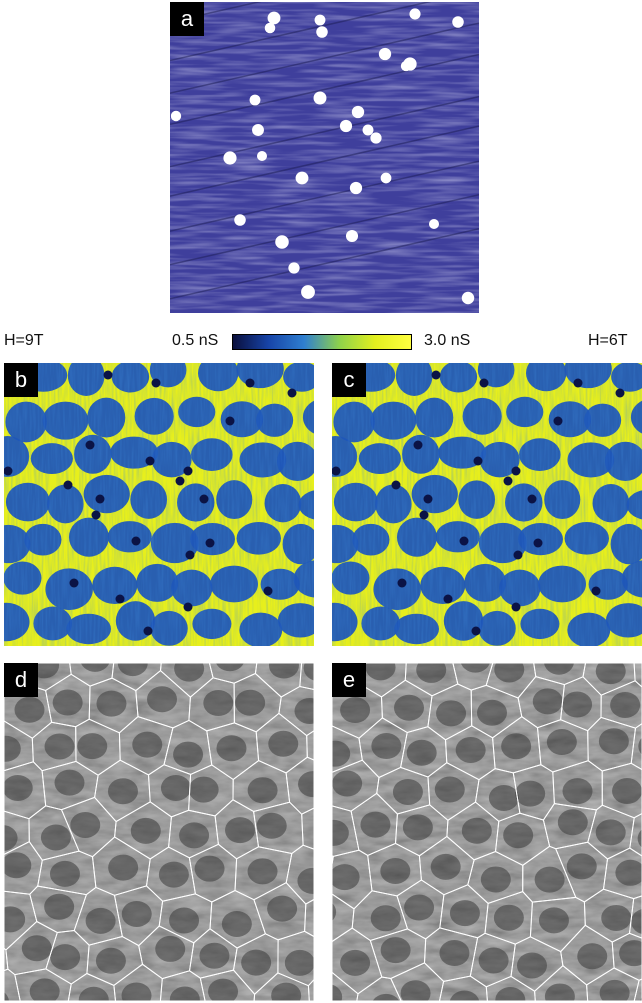 Image resolution: width=642 pixels, height=1003 pixels. What do you see at coordinates (159, 504) in the screenshot?
I see `conductance-map-9t-image` at bounding box center [159, 504].